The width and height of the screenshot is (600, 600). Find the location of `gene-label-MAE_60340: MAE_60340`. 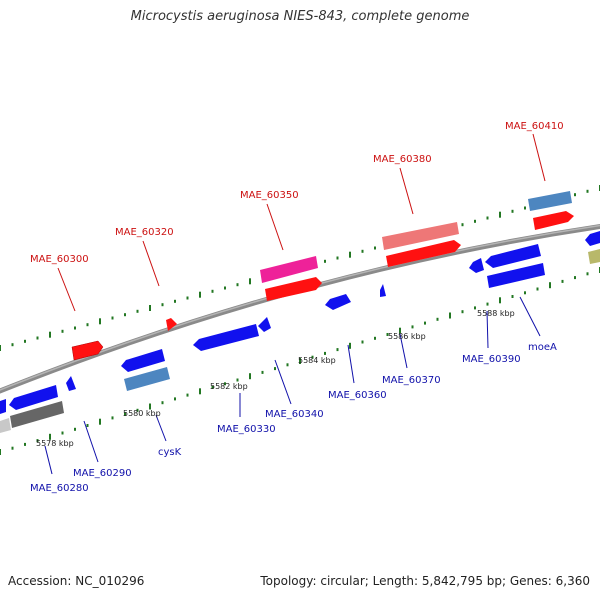

gene-label-MAE_60340: MAE_60340 is located at coordinates (294, 414).